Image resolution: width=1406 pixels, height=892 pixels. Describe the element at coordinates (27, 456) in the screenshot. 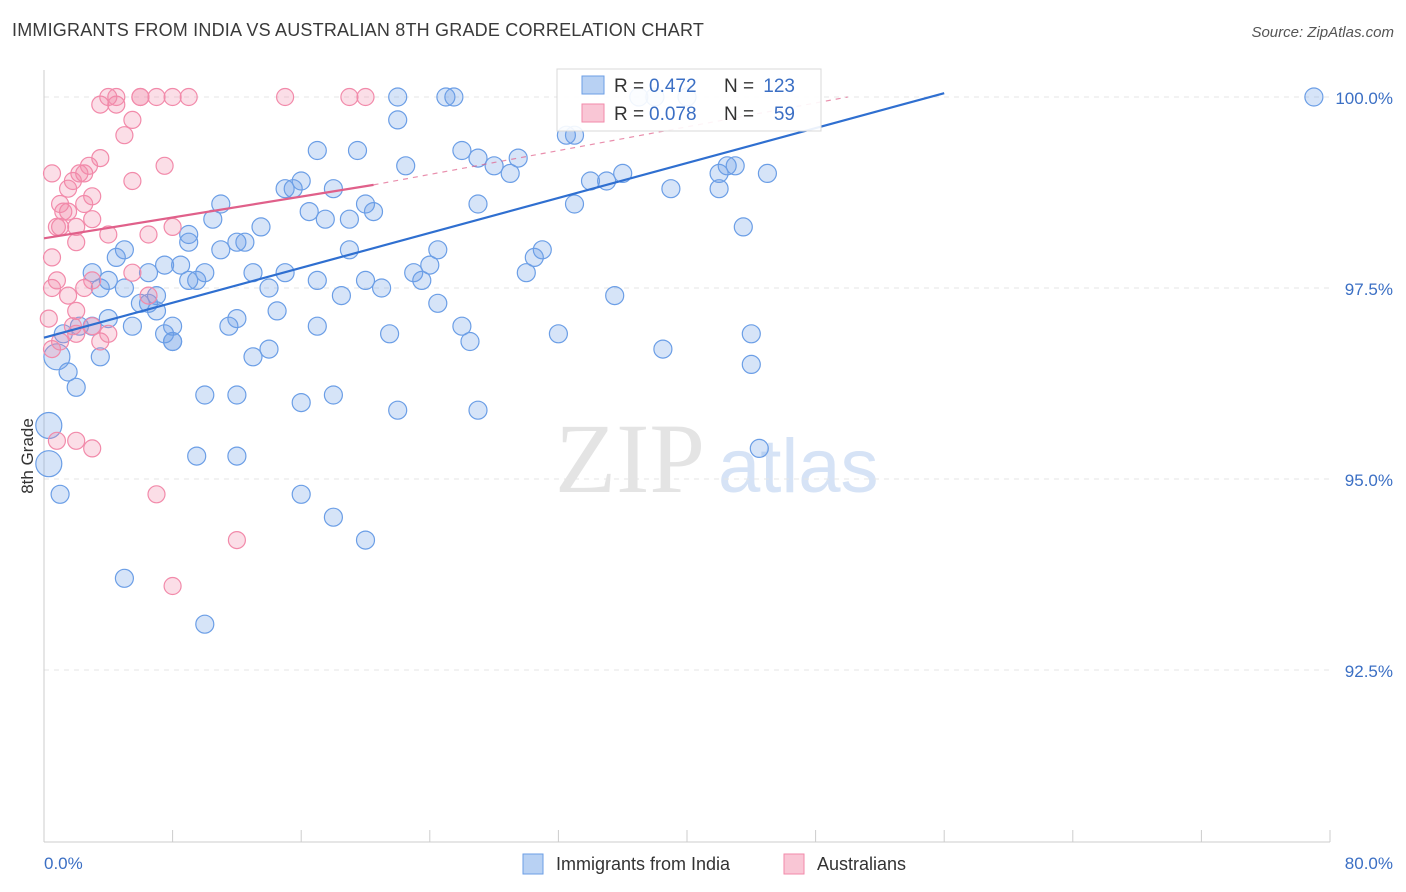

I see `y-axis-title: 8th Grade` at that location.